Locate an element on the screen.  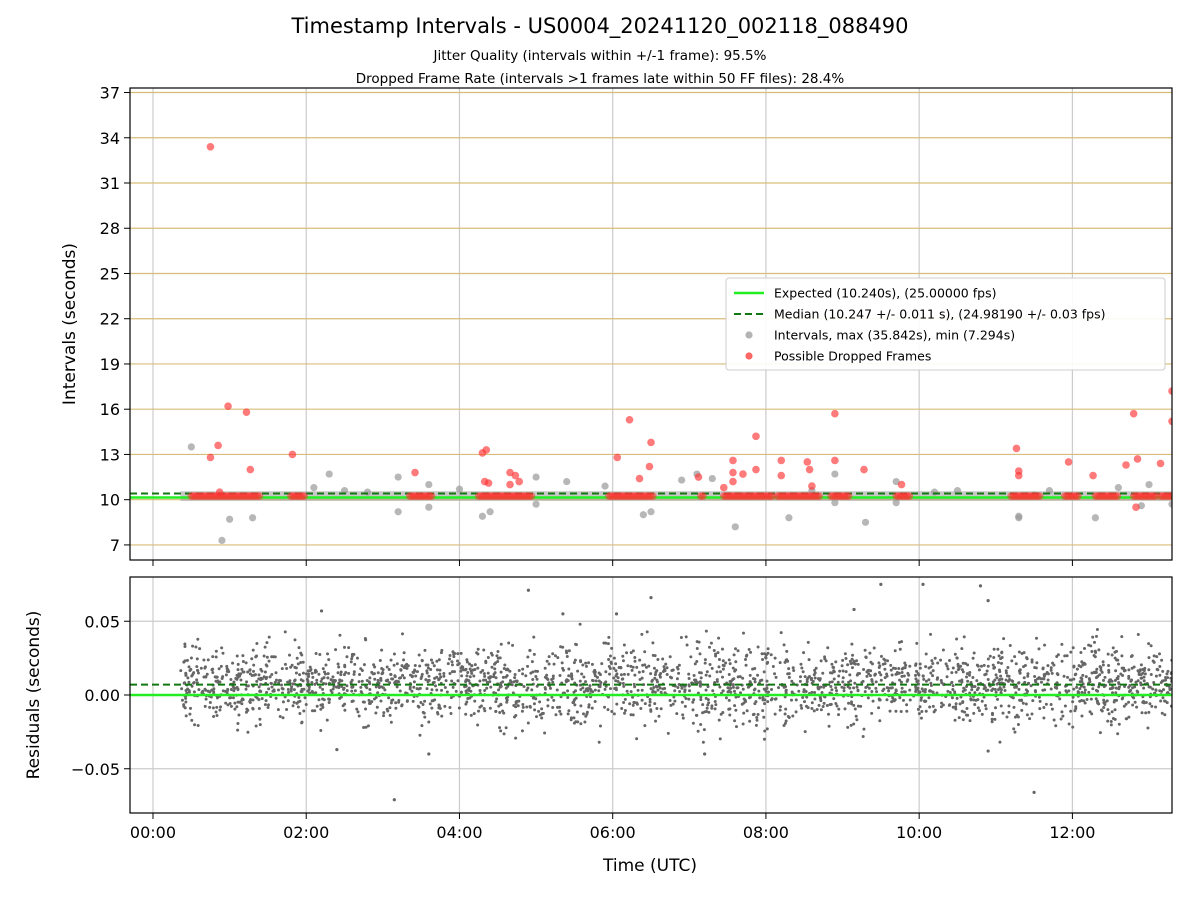
top-ytick-label-2: 13 is located at coordinates (110, 454).